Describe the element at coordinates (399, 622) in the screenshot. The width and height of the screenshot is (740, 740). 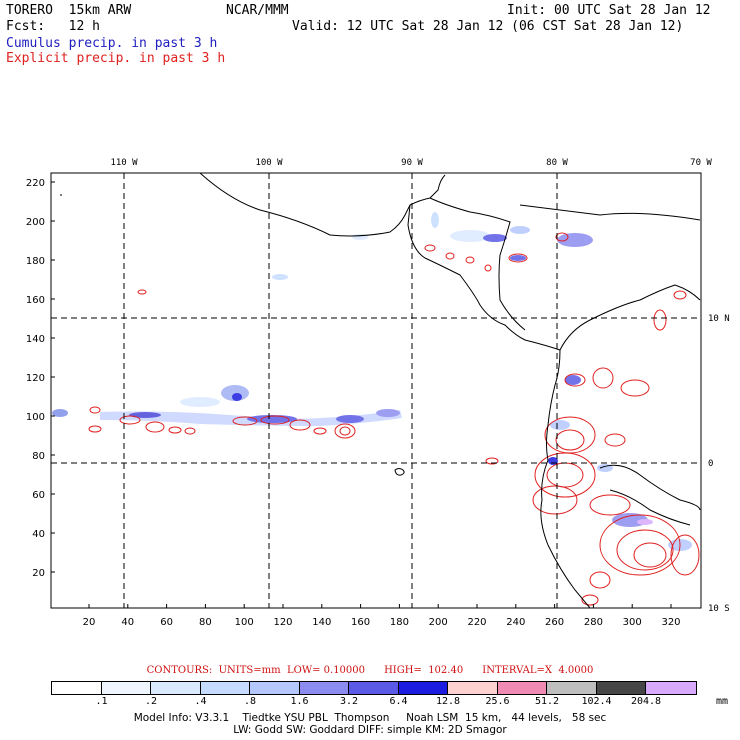
I see `x-tick-label: 180` at that location.